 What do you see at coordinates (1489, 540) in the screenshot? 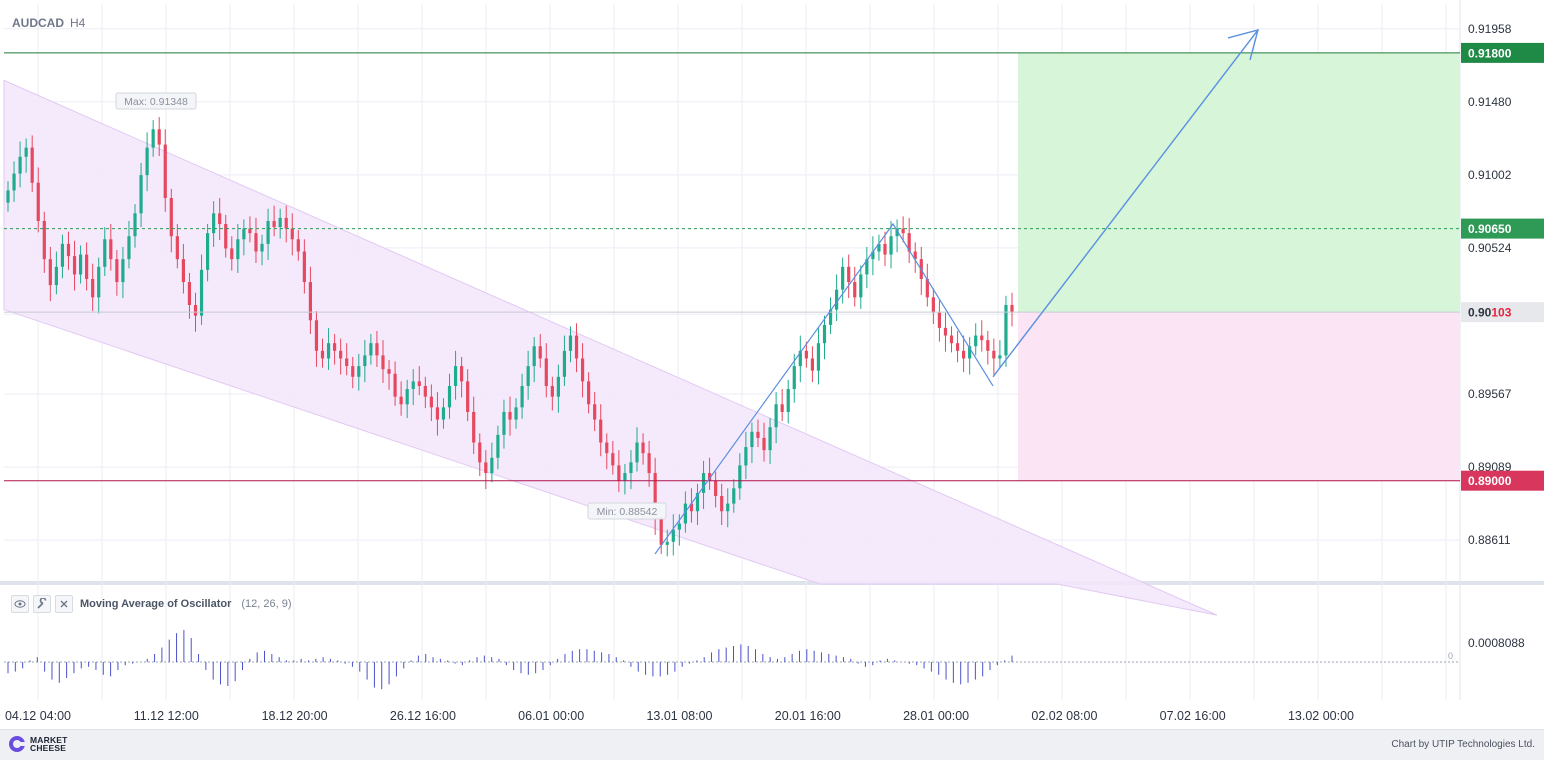
I see `y-tick-label: 0.88611` at bounding box center [1489, 540].